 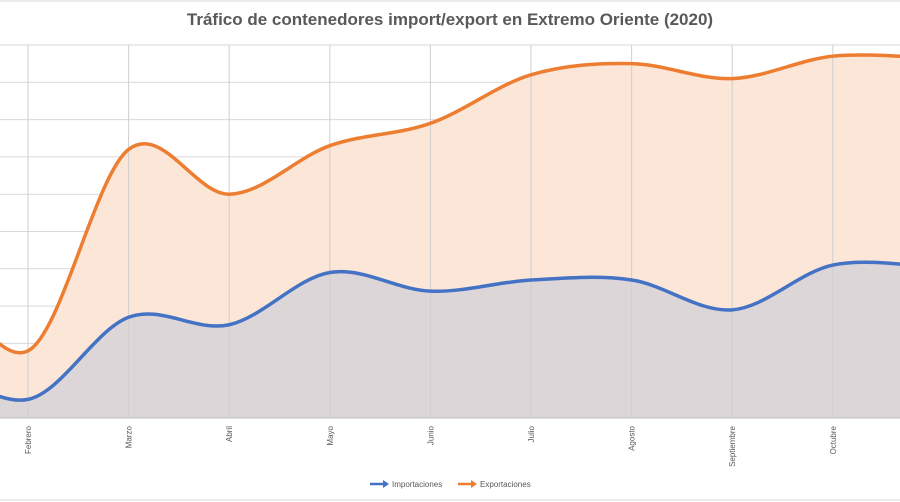 I want to click on legend-item-exportaciones: Exportaciones, so click(x=494, y=484).